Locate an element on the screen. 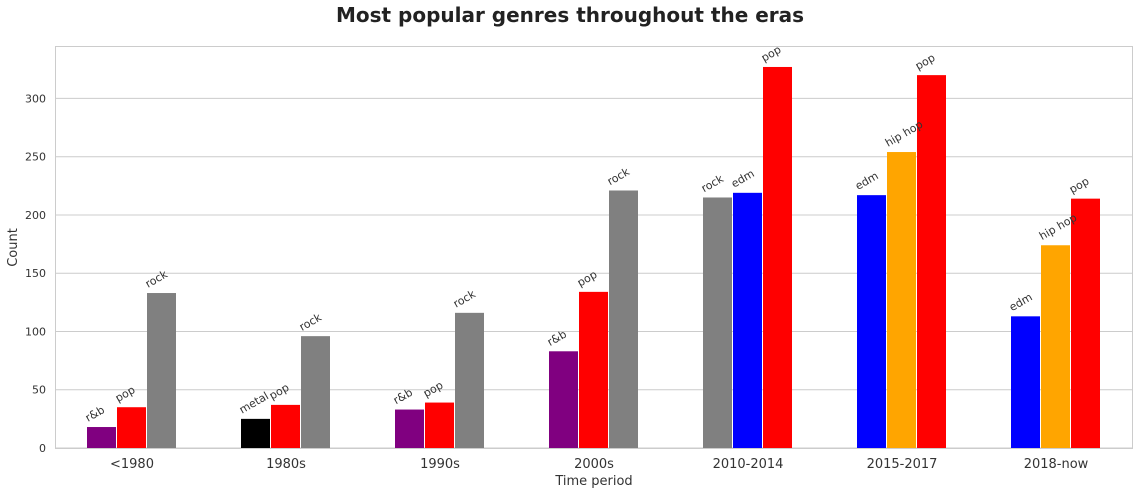 This screenshot has width=1140, height=495. x-tick-label: 2015-2017 is located at coordinates (902, 464).